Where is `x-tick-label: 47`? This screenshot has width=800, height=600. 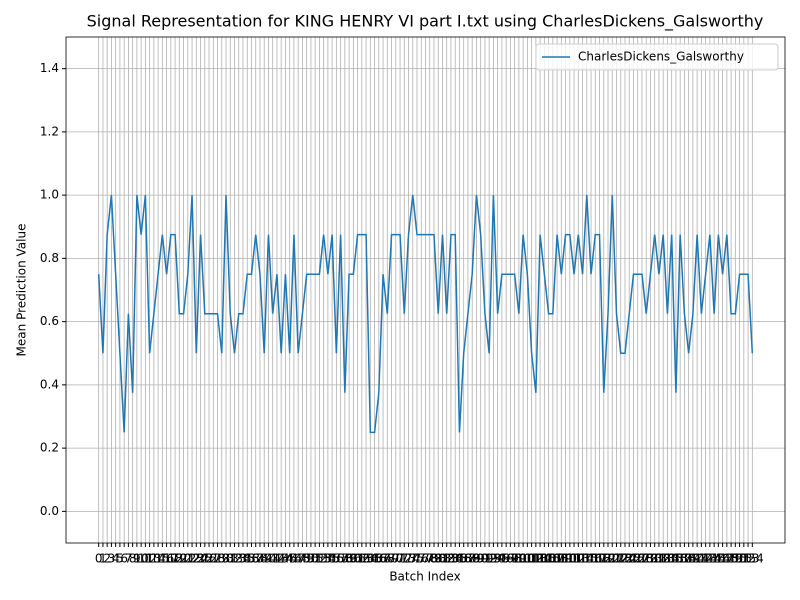
x-tick-label: 47 is located at coordinates (298, 559).